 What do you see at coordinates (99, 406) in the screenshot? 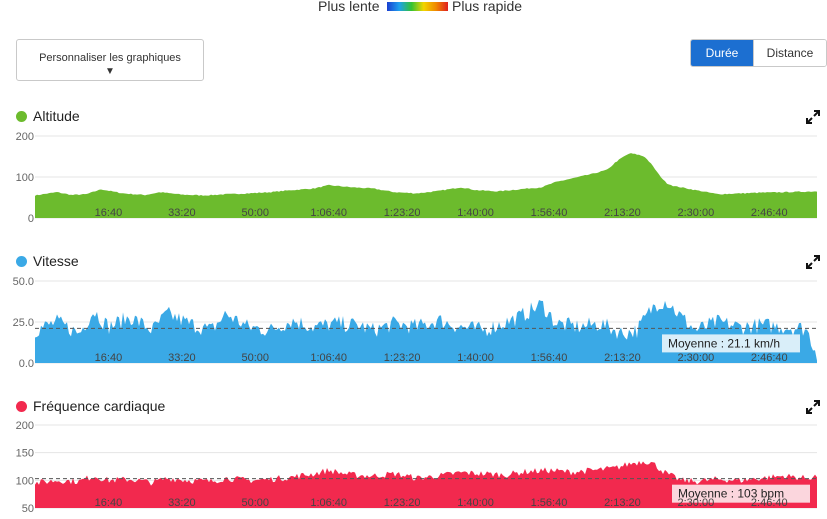
I see `heart-rate-title: Fréquence cardiaque` at bounding box center [99, 406].